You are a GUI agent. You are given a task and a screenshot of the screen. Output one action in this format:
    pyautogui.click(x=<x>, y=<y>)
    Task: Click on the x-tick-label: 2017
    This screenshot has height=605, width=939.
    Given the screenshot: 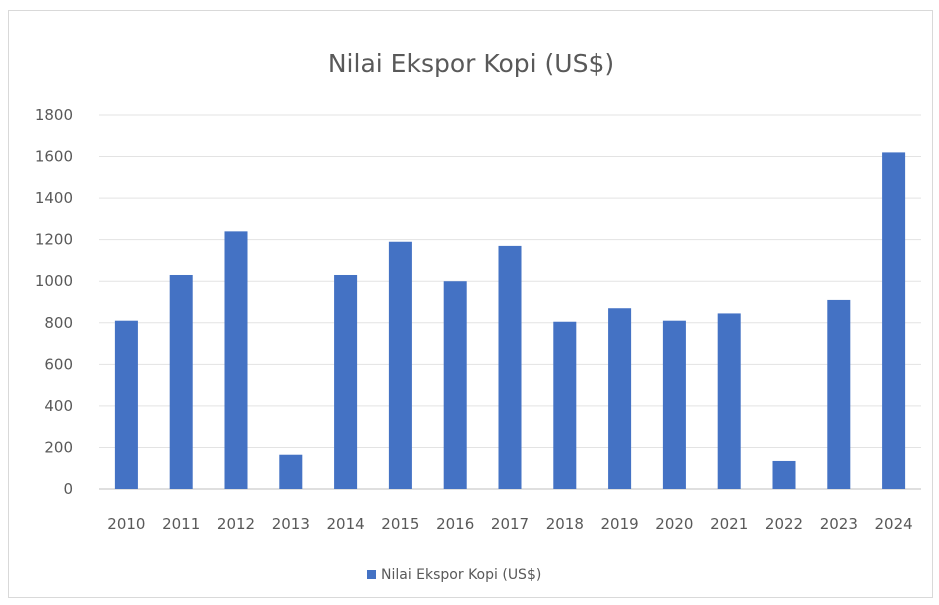 What is the action you would take?
    pyautogui.click(x=510, y=524)
    